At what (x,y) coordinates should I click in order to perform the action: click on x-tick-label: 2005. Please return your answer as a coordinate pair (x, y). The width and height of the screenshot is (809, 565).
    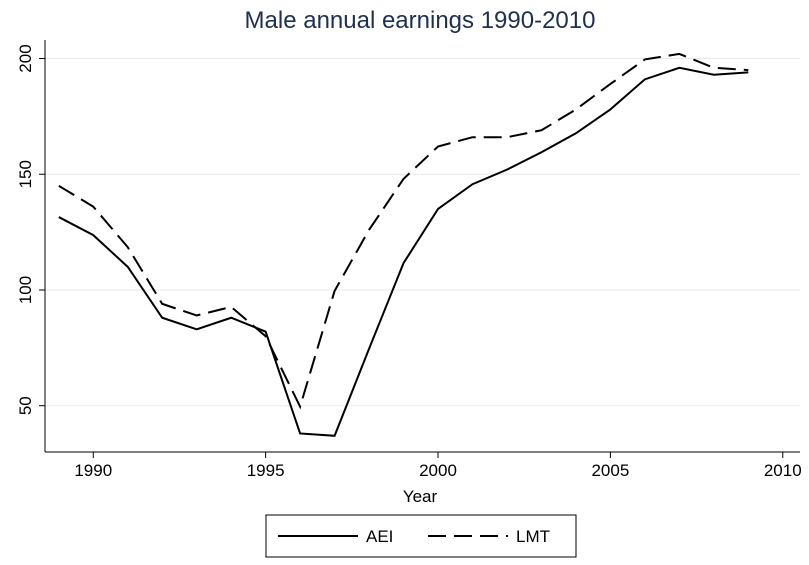
    Looking at the image, I should click on (610, 470).